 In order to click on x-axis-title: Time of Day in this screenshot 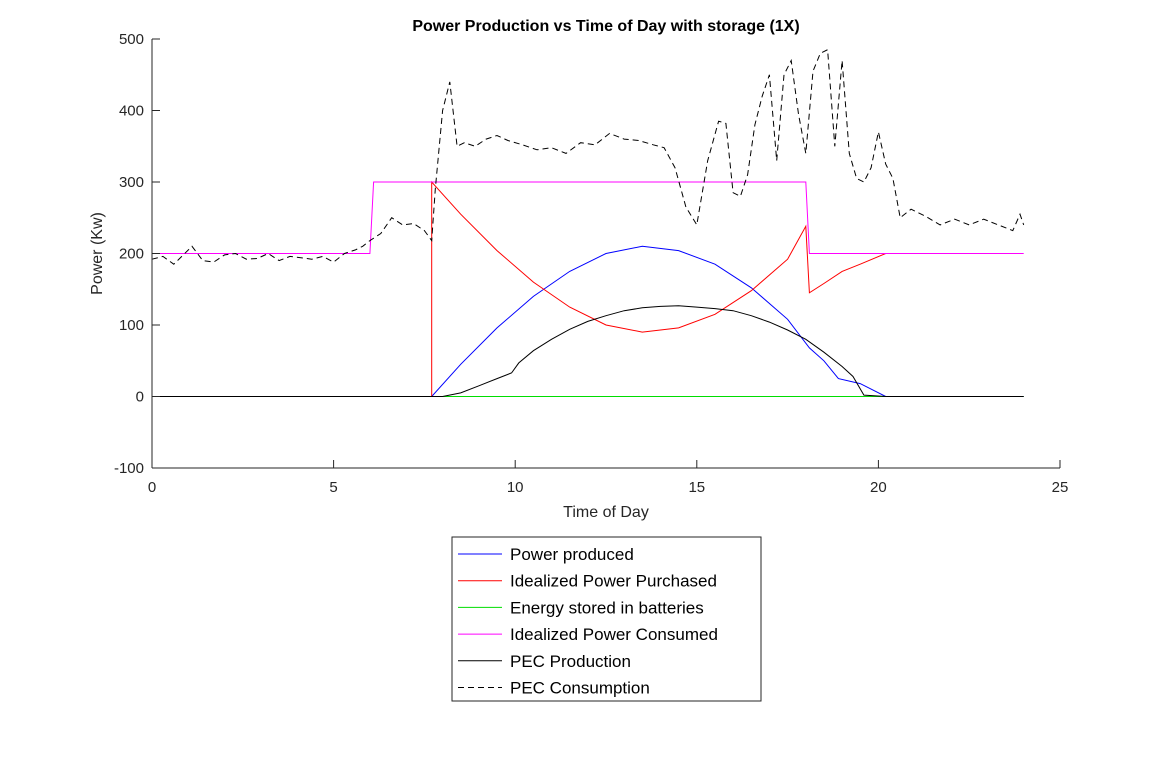, I will do `click(606, 512)`.